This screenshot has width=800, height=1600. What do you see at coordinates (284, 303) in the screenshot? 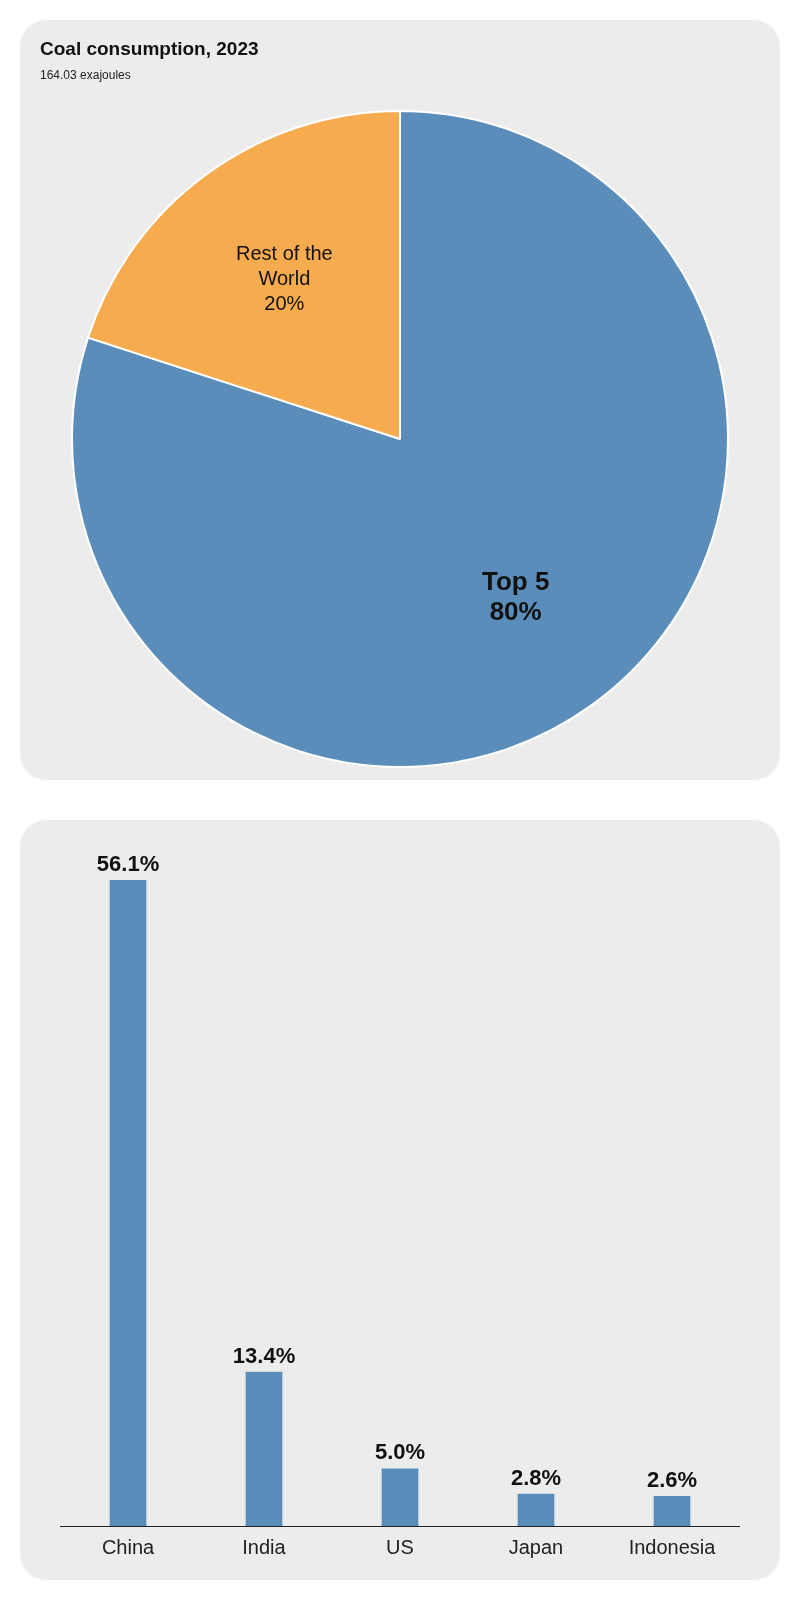
I see `data-label: 20%` at bounding box center [284, 303].